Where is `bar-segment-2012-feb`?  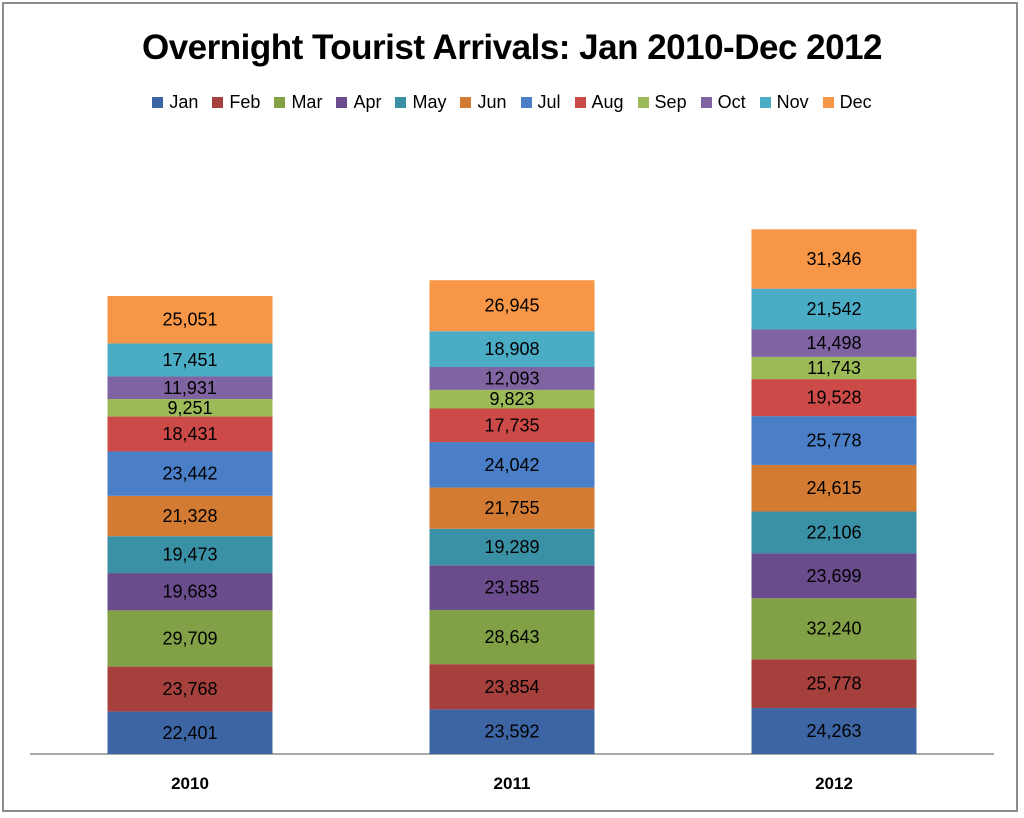 bar-segment-2012-feb is located at coordinates (834, 684).